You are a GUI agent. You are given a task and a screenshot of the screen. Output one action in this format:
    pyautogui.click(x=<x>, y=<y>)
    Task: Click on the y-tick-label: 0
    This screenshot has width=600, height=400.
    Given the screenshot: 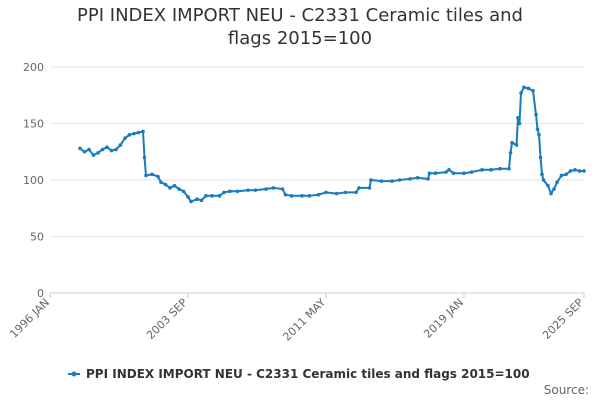 What is the action you would take?
    pyautogui.click(x=40, y=293)
    